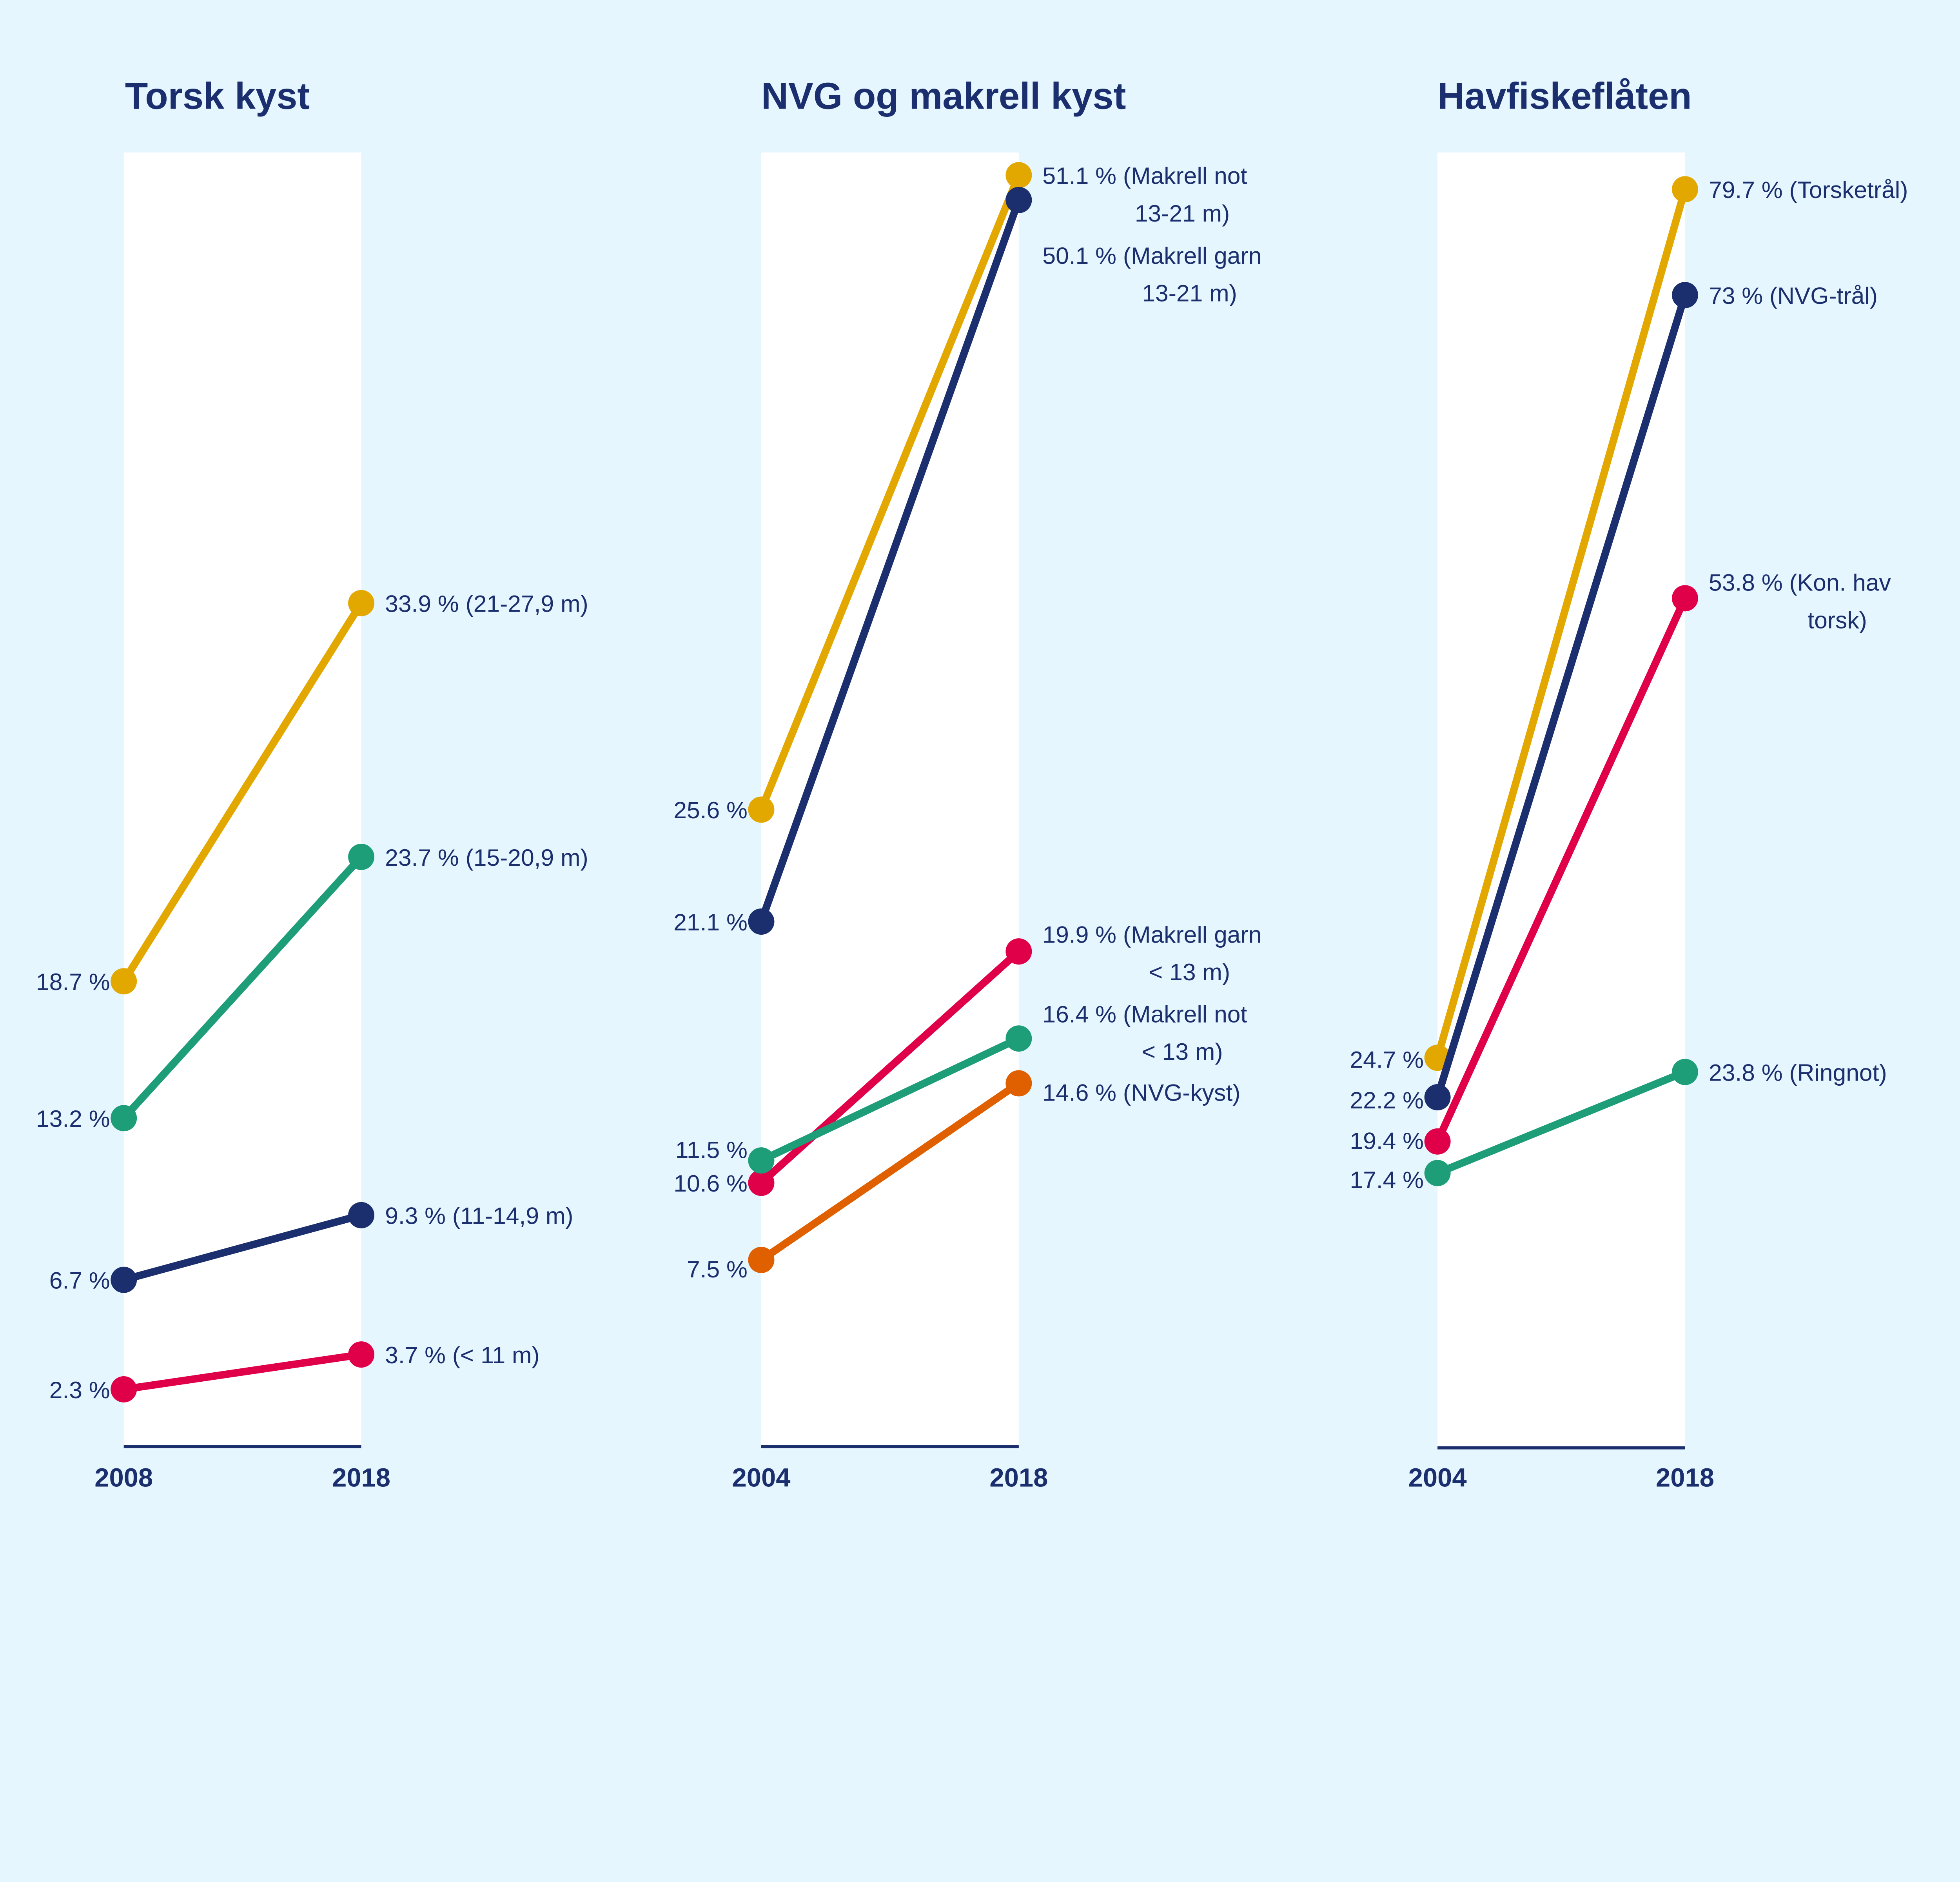  Describe the element at coordinates (73, 1118) in the screenshot. I see `start-value-label: 13.2 %` at that location.